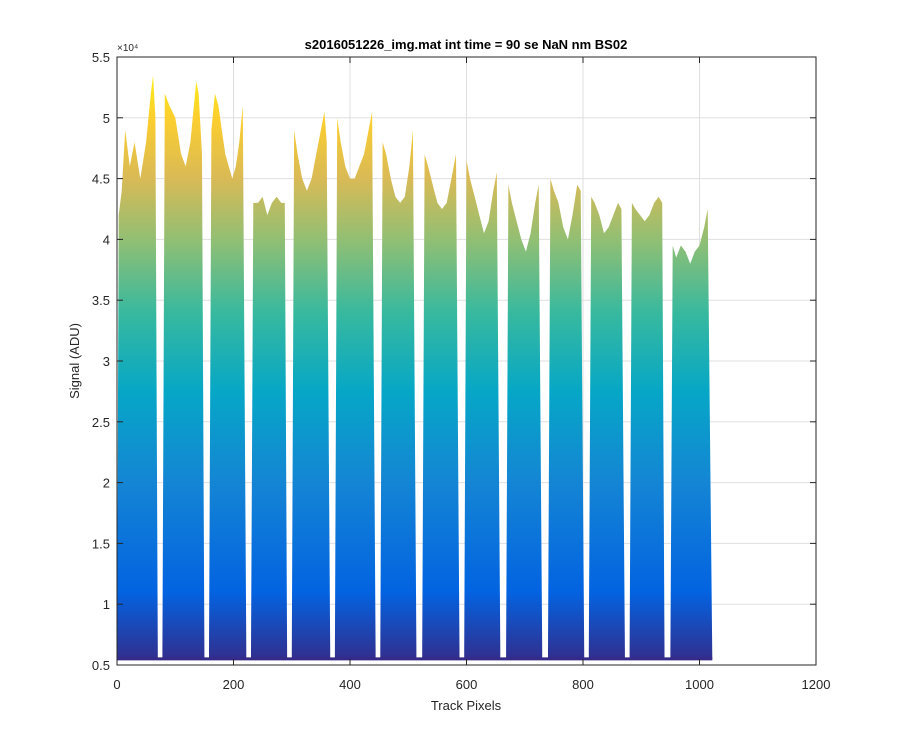 This screenshot has width=900, height=750. I want to click on x-tick-label: 400, so click(350, 684).